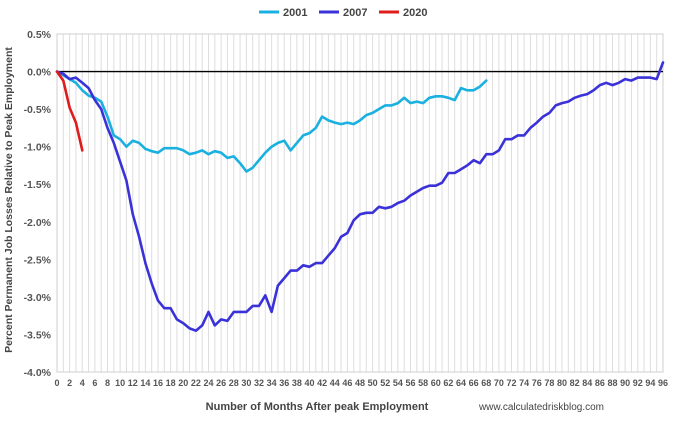 The image size is (673, 423). Describe the element at coordinates (524, 383) in the screenshot. I see `x-tick-label: 74` at that location.